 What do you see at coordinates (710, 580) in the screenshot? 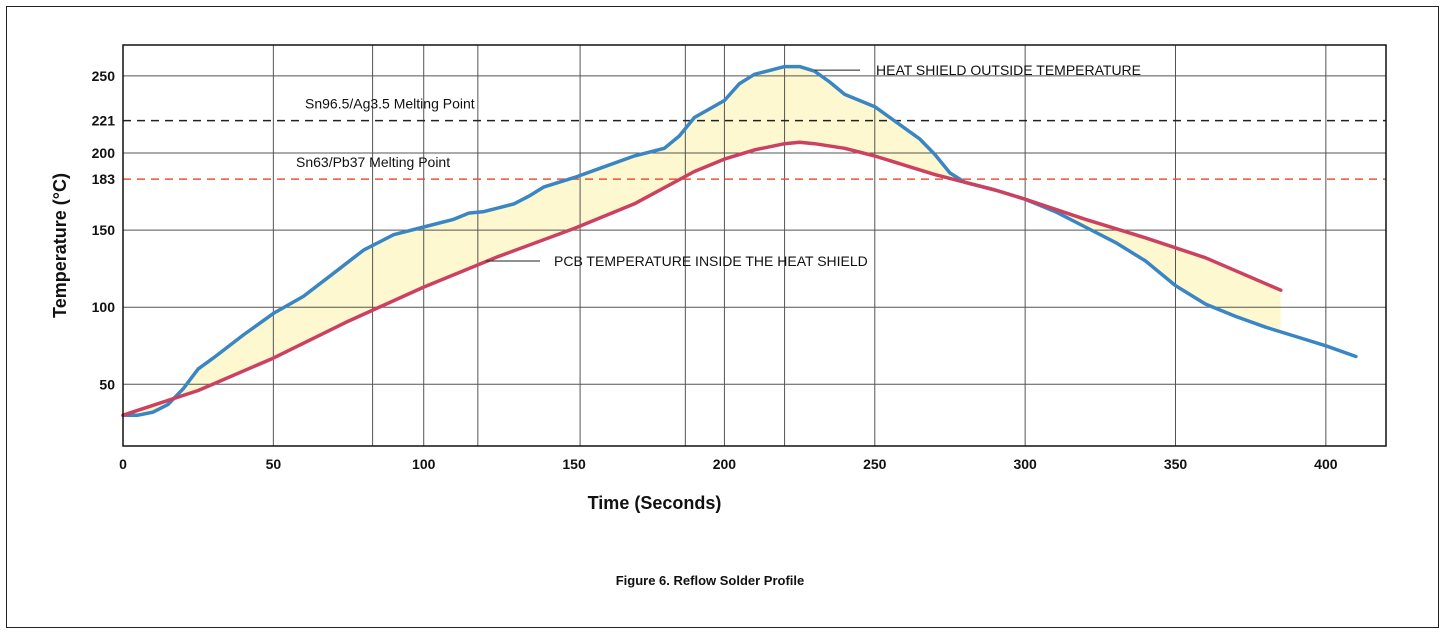
I see `figure-caption: Figure 6. Reflow Solder Profile` at bounding box center [710, 580].